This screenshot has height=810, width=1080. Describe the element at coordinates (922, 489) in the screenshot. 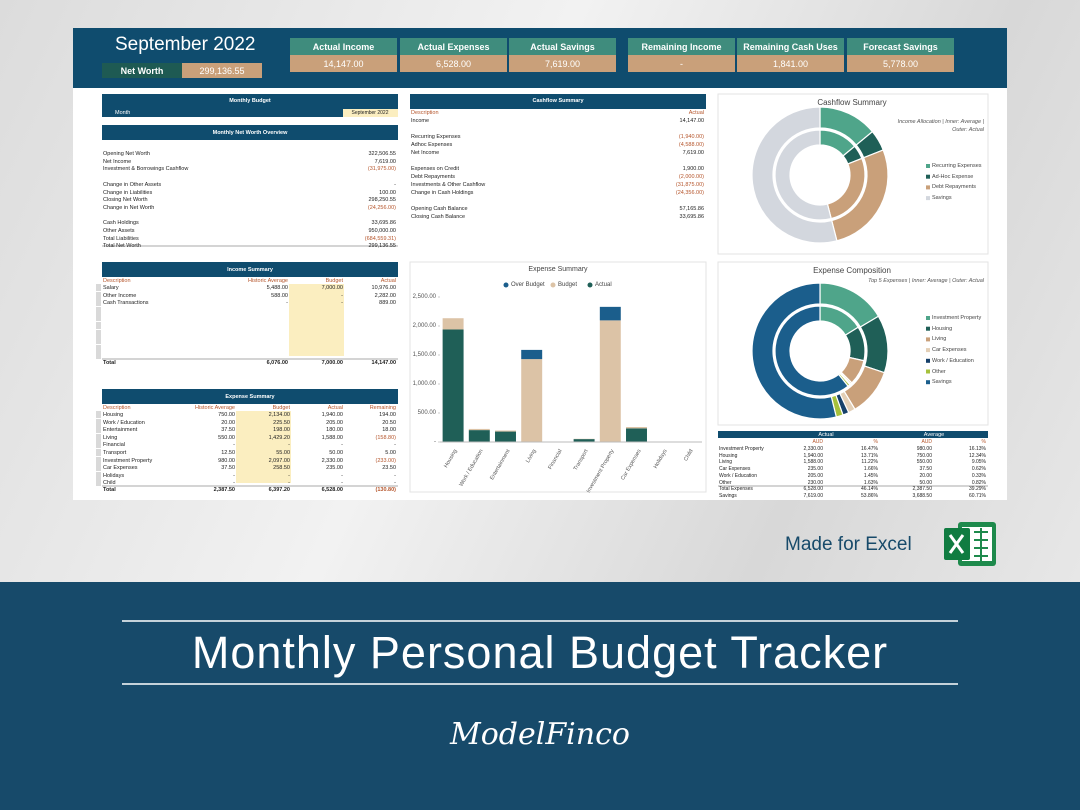

I see `cell-value: 2,387.50` at that location.